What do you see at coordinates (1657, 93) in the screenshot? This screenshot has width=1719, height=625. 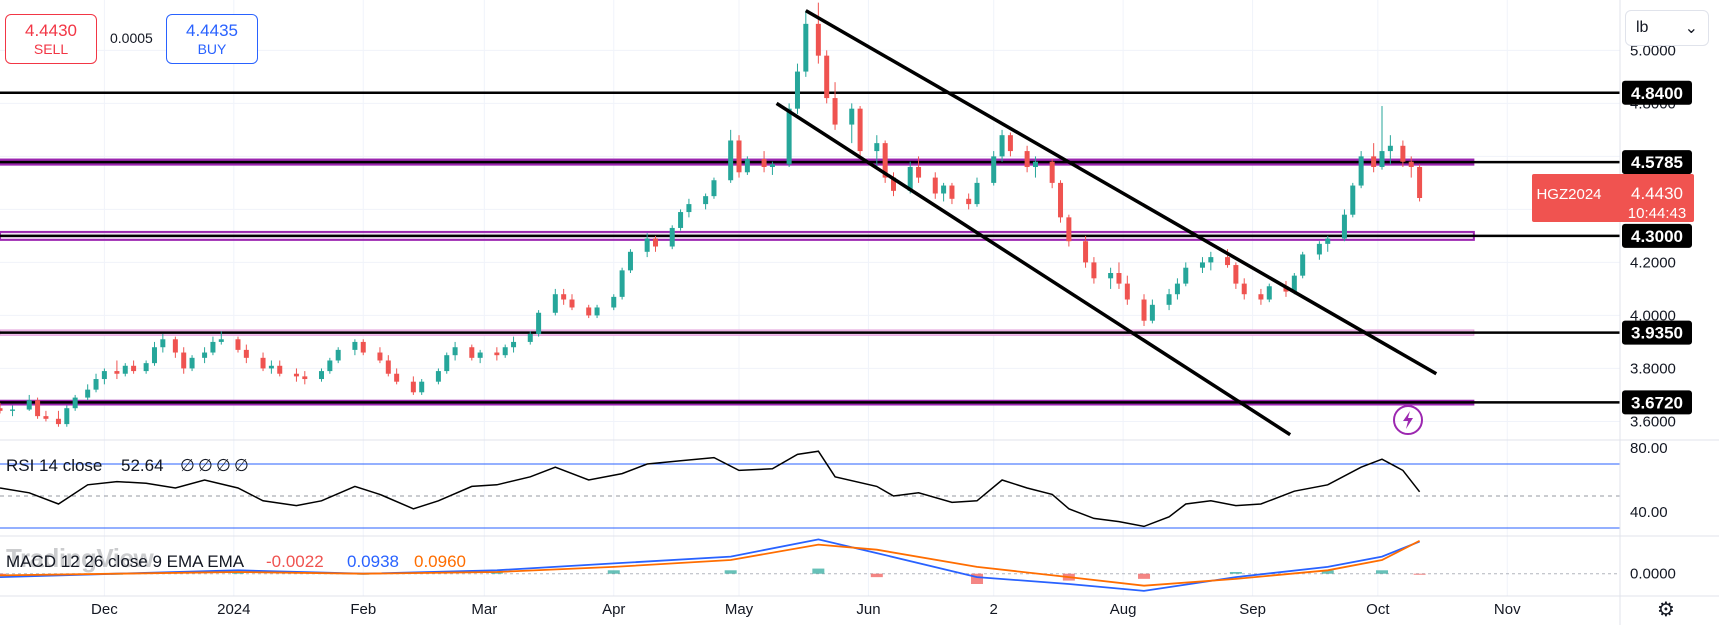 I see `price-level-label: 4.8400` at bounding box center [1657, 93].